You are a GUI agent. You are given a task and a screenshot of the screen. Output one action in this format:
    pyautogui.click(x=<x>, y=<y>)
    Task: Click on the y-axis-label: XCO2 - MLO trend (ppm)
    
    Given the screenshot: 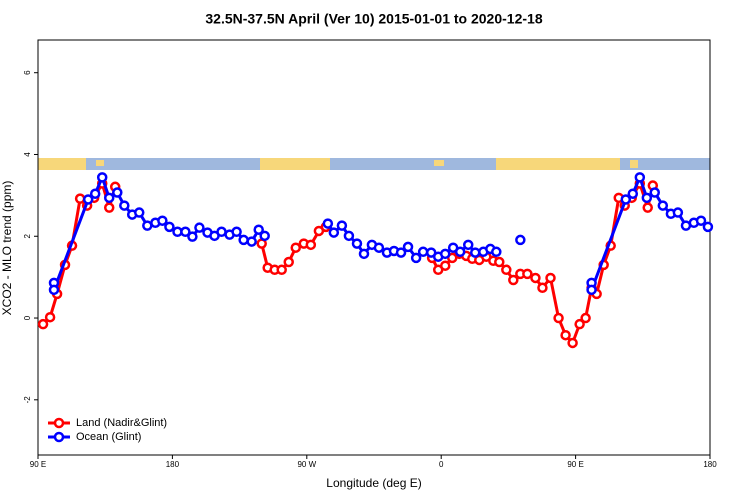 What is the action you would take?
    pyautogui.click(x=7, y=248)
    